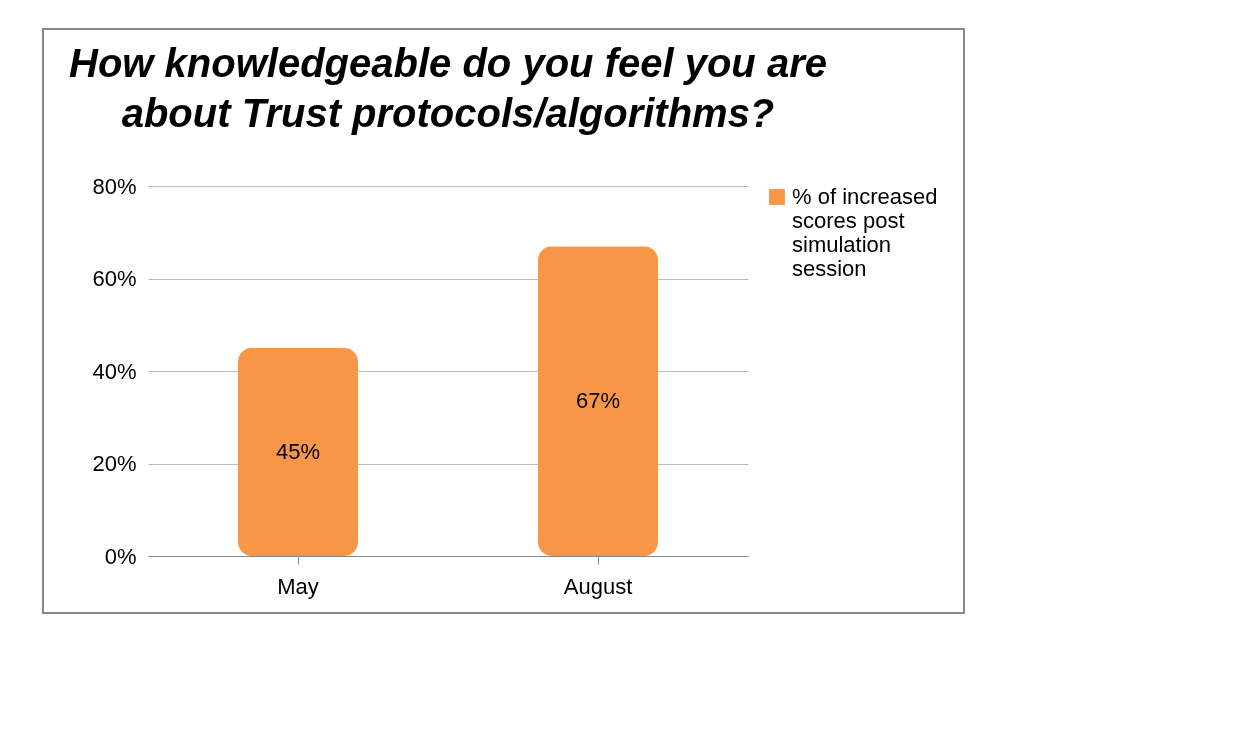  What do you see at coordinates (120, 556) in the screenshot?
I see `y-tick-label: 0%` at bounding box center [120, 556].